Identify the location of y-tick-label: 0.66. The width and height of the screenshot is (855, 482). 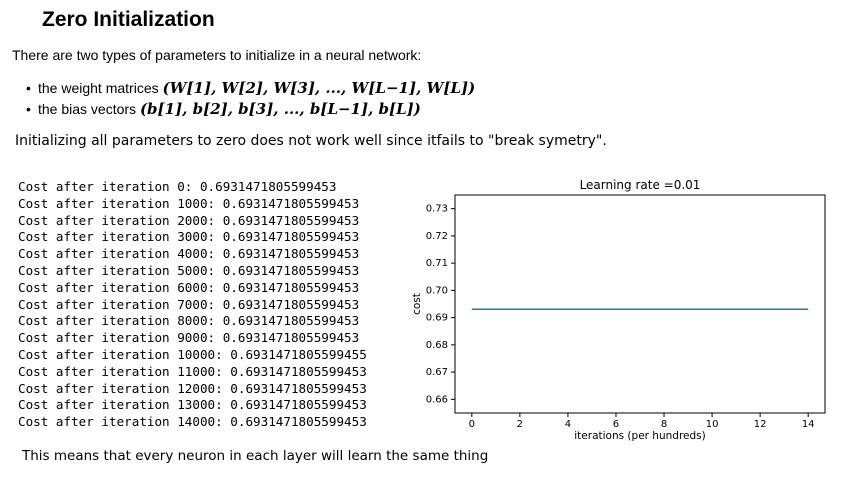
(437, 399).